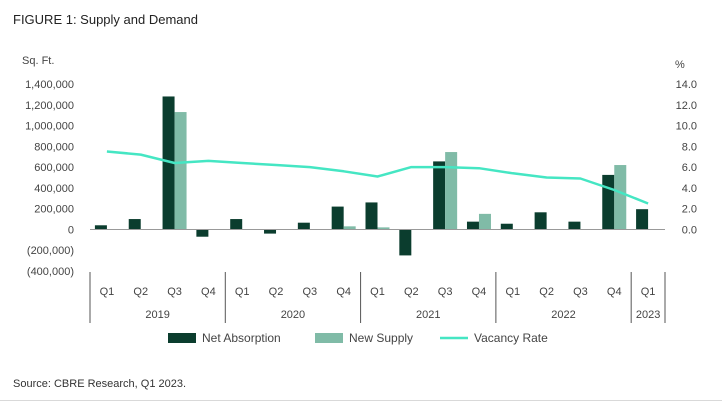 Image resolution: width=722 pixels, height=404 pixels. I want to click on y-tick-label: 400,000, so click(54, 189).